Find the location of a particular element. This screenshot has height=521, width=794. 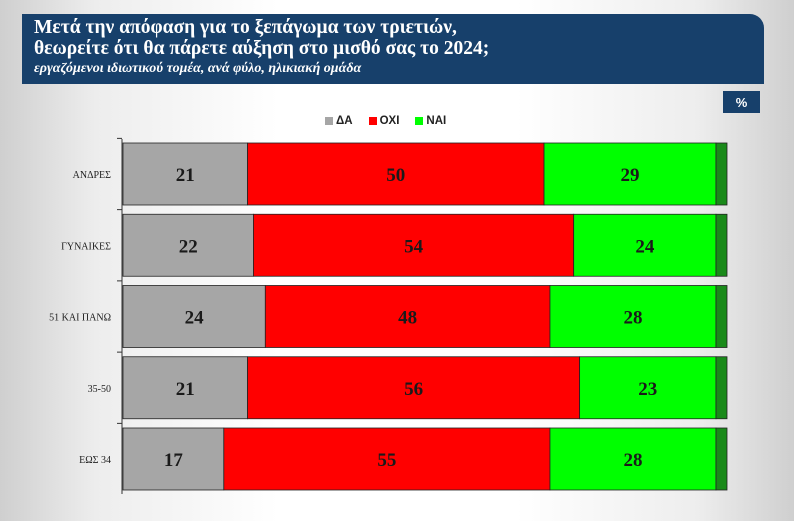

legend-item-da: ΔΑ is located at coordinates (339, 121).